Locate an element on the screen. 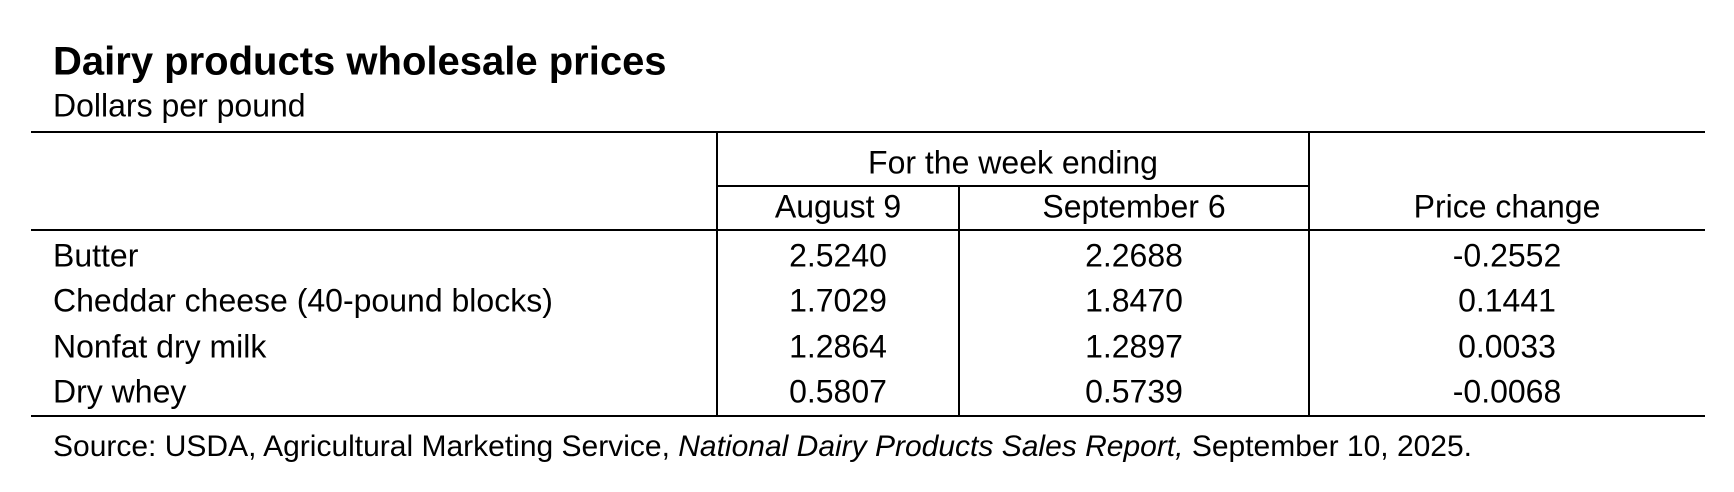  table-cell: 0.5739 is located at coordinates (1134, 391).